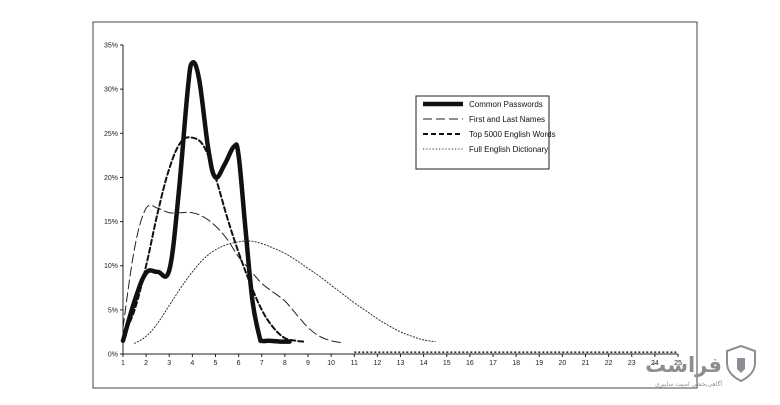  What do you see at coordinates (169, 363) in the screenshot?
I see `x-tick-label: 3` at bounding box center [169, 363].